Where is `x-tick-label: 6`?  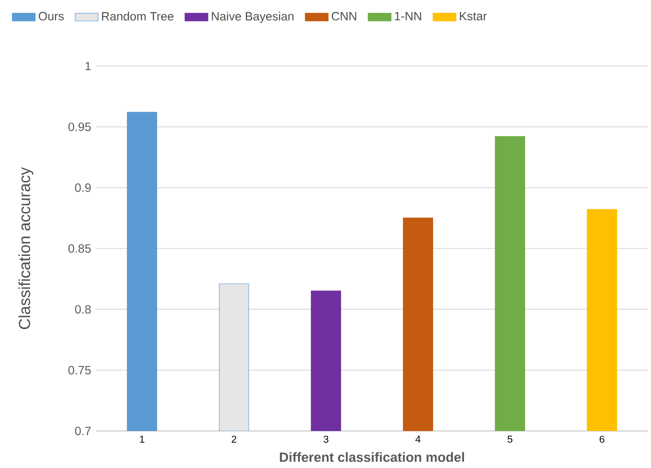
x-tick-label: 6 is located at coordinates (602, 439).